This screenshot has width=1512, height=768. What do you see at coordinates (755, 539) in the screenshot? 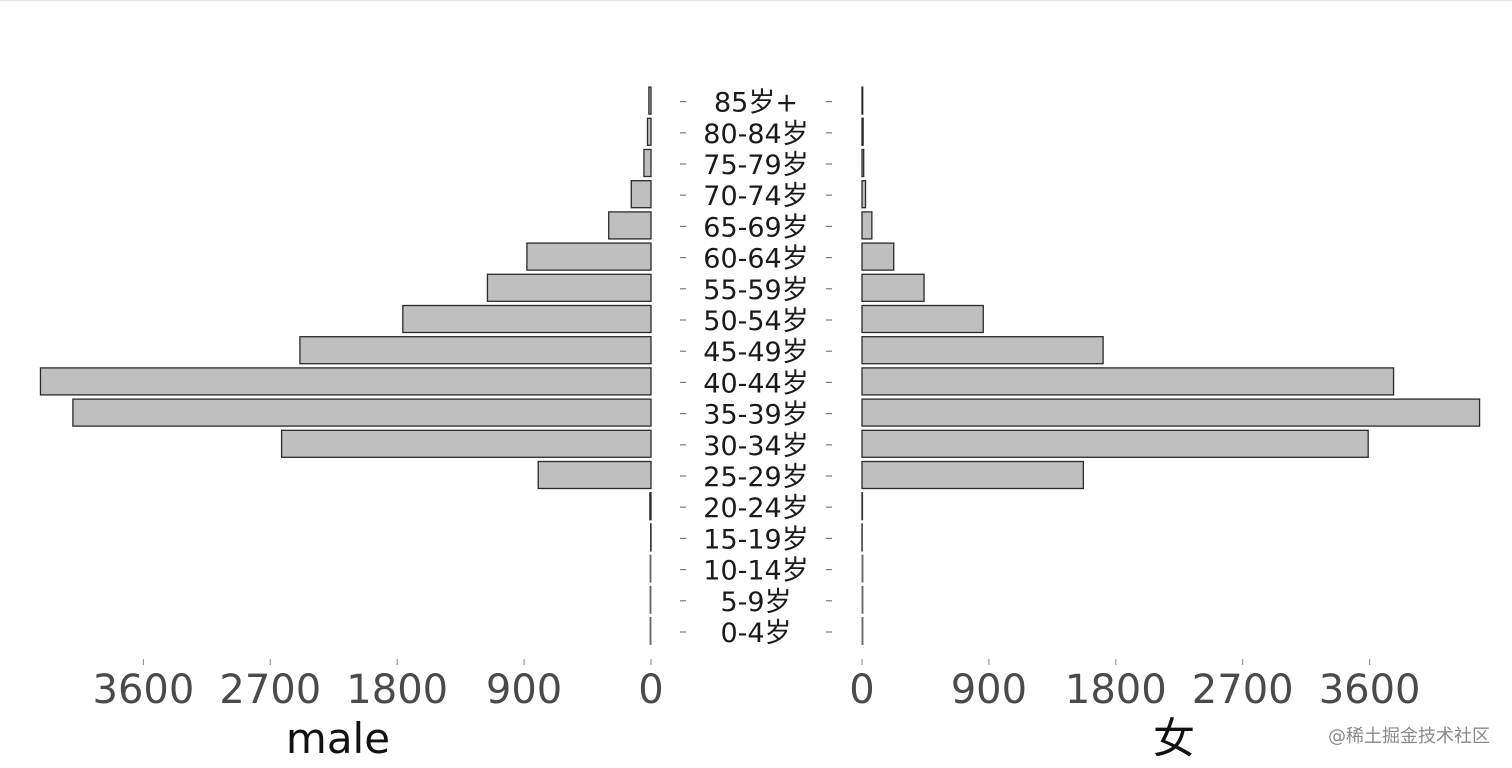
I see `age-label-15-19: 15-19岁` at bounding box center [755, 539].